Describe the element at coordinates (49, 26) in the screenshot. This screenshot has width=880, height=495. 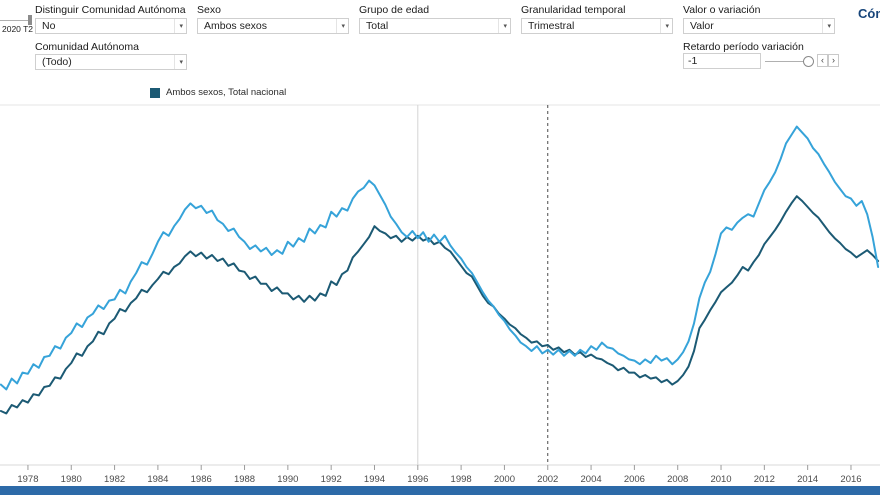
I see `dropdown-value: No` at that location.